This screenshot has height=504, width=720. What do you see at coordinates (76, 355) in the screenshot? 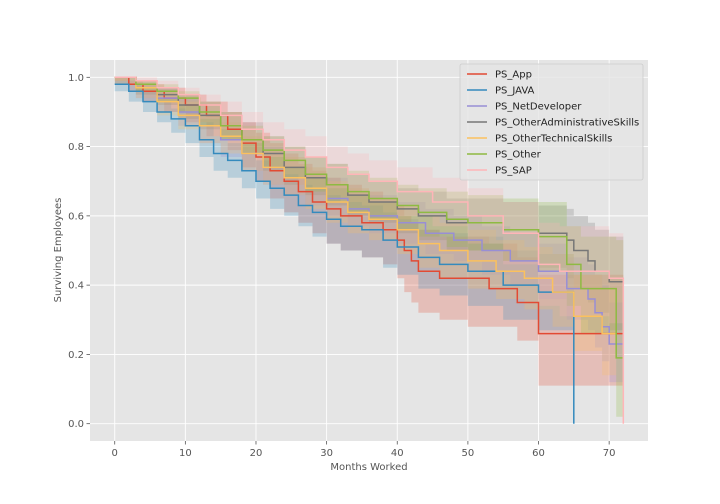
I see `y-tick-label: 0.2` at bounding box center [76, 355].